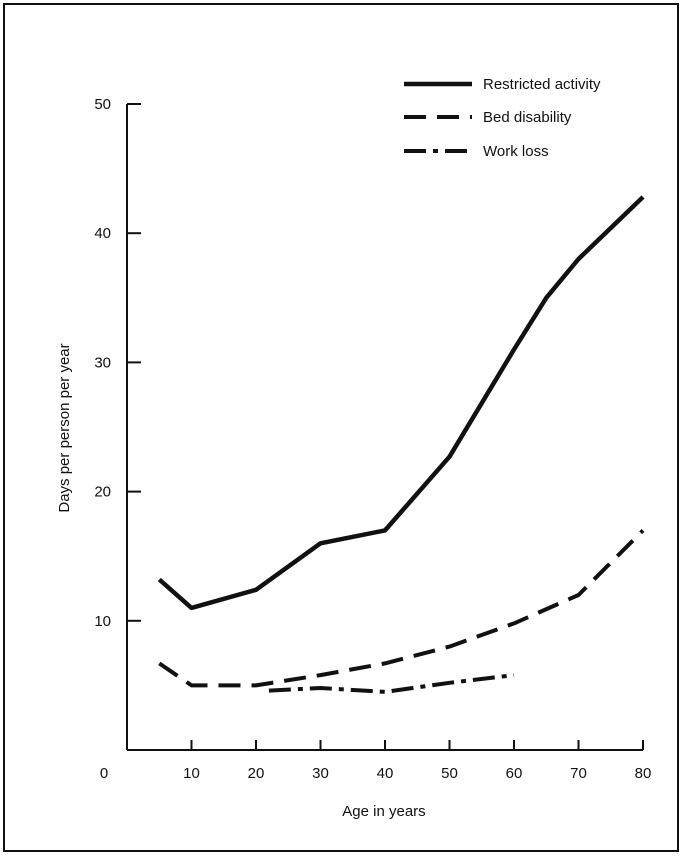  I want to click on y-tick-label: 40, so click(102, 233).